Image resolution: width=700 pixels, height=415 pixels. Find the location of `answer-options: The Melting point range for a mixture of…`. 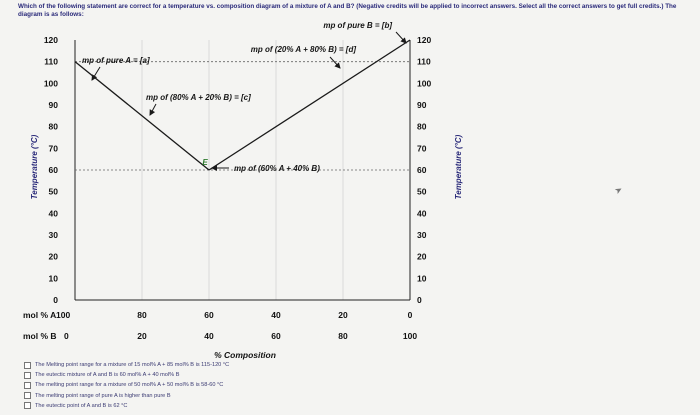

answer-options: The Melting point range for a mixture of… is located at coordinates (126, 385).